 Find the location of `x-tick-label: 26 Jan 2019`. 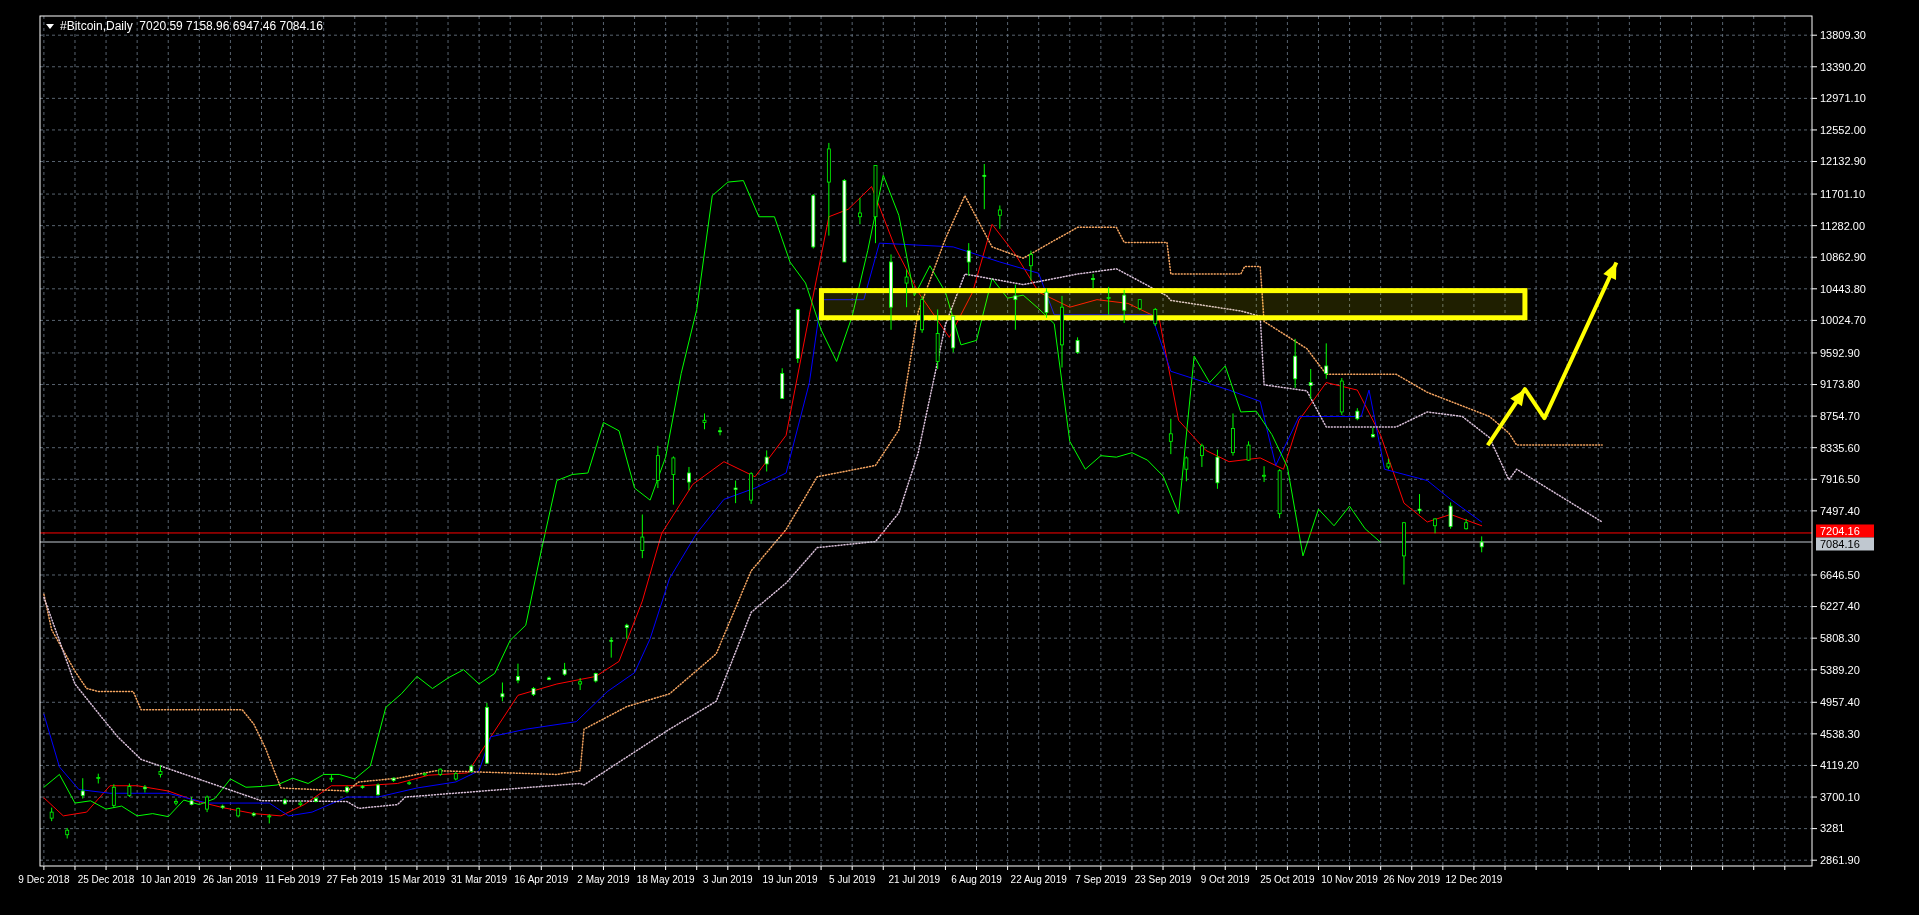

x-tick-label: 26 Jan 2019 is located at coordinates (230, 879).